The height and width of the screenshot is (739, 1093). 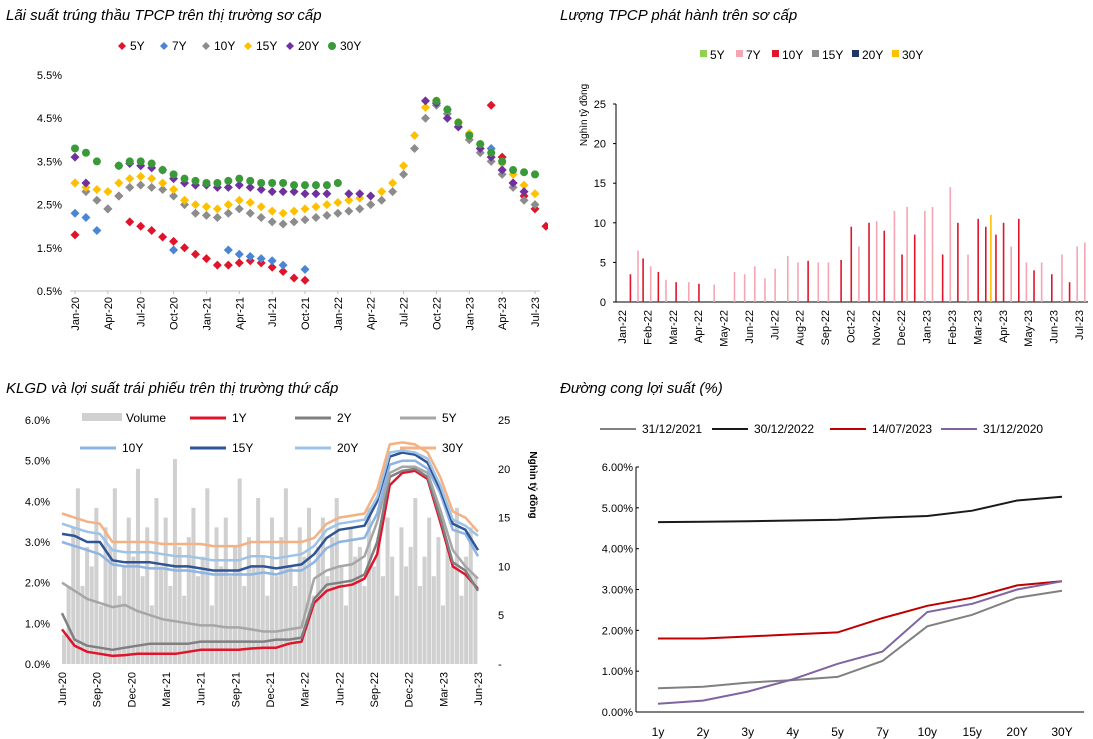 What do you see at coordinates (928, 327) in the screenshot?
I see `x-tick-label: Jan-23` at bounding box center [928, 327].